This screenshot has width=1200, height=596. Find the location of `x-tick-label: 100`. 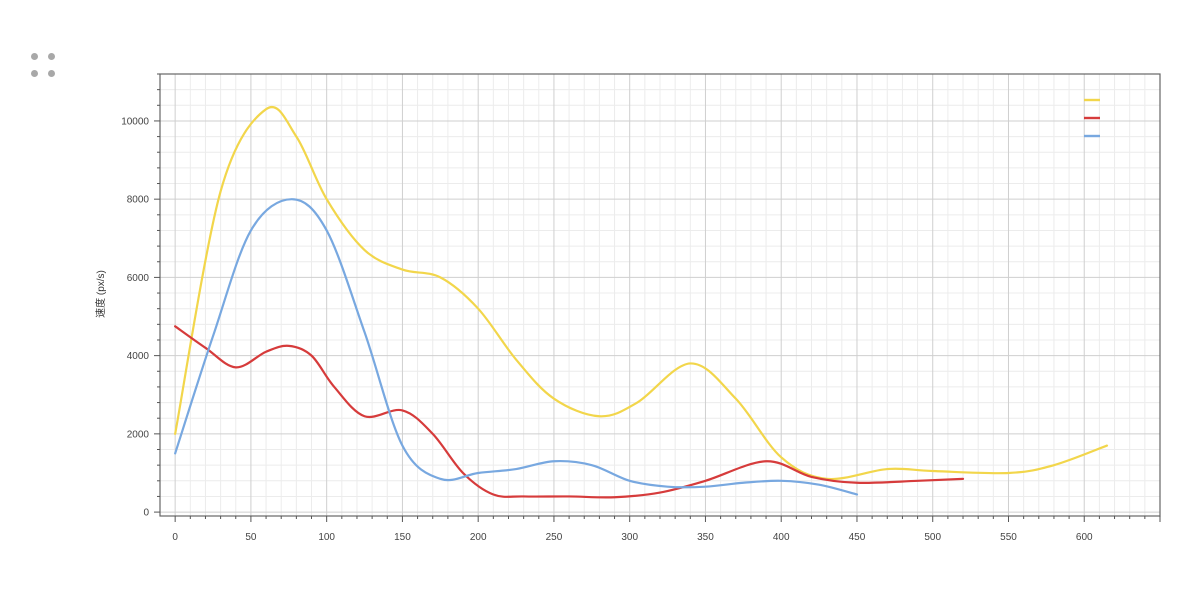

x-tick-label: 100 is located at coordinates (326, 537).